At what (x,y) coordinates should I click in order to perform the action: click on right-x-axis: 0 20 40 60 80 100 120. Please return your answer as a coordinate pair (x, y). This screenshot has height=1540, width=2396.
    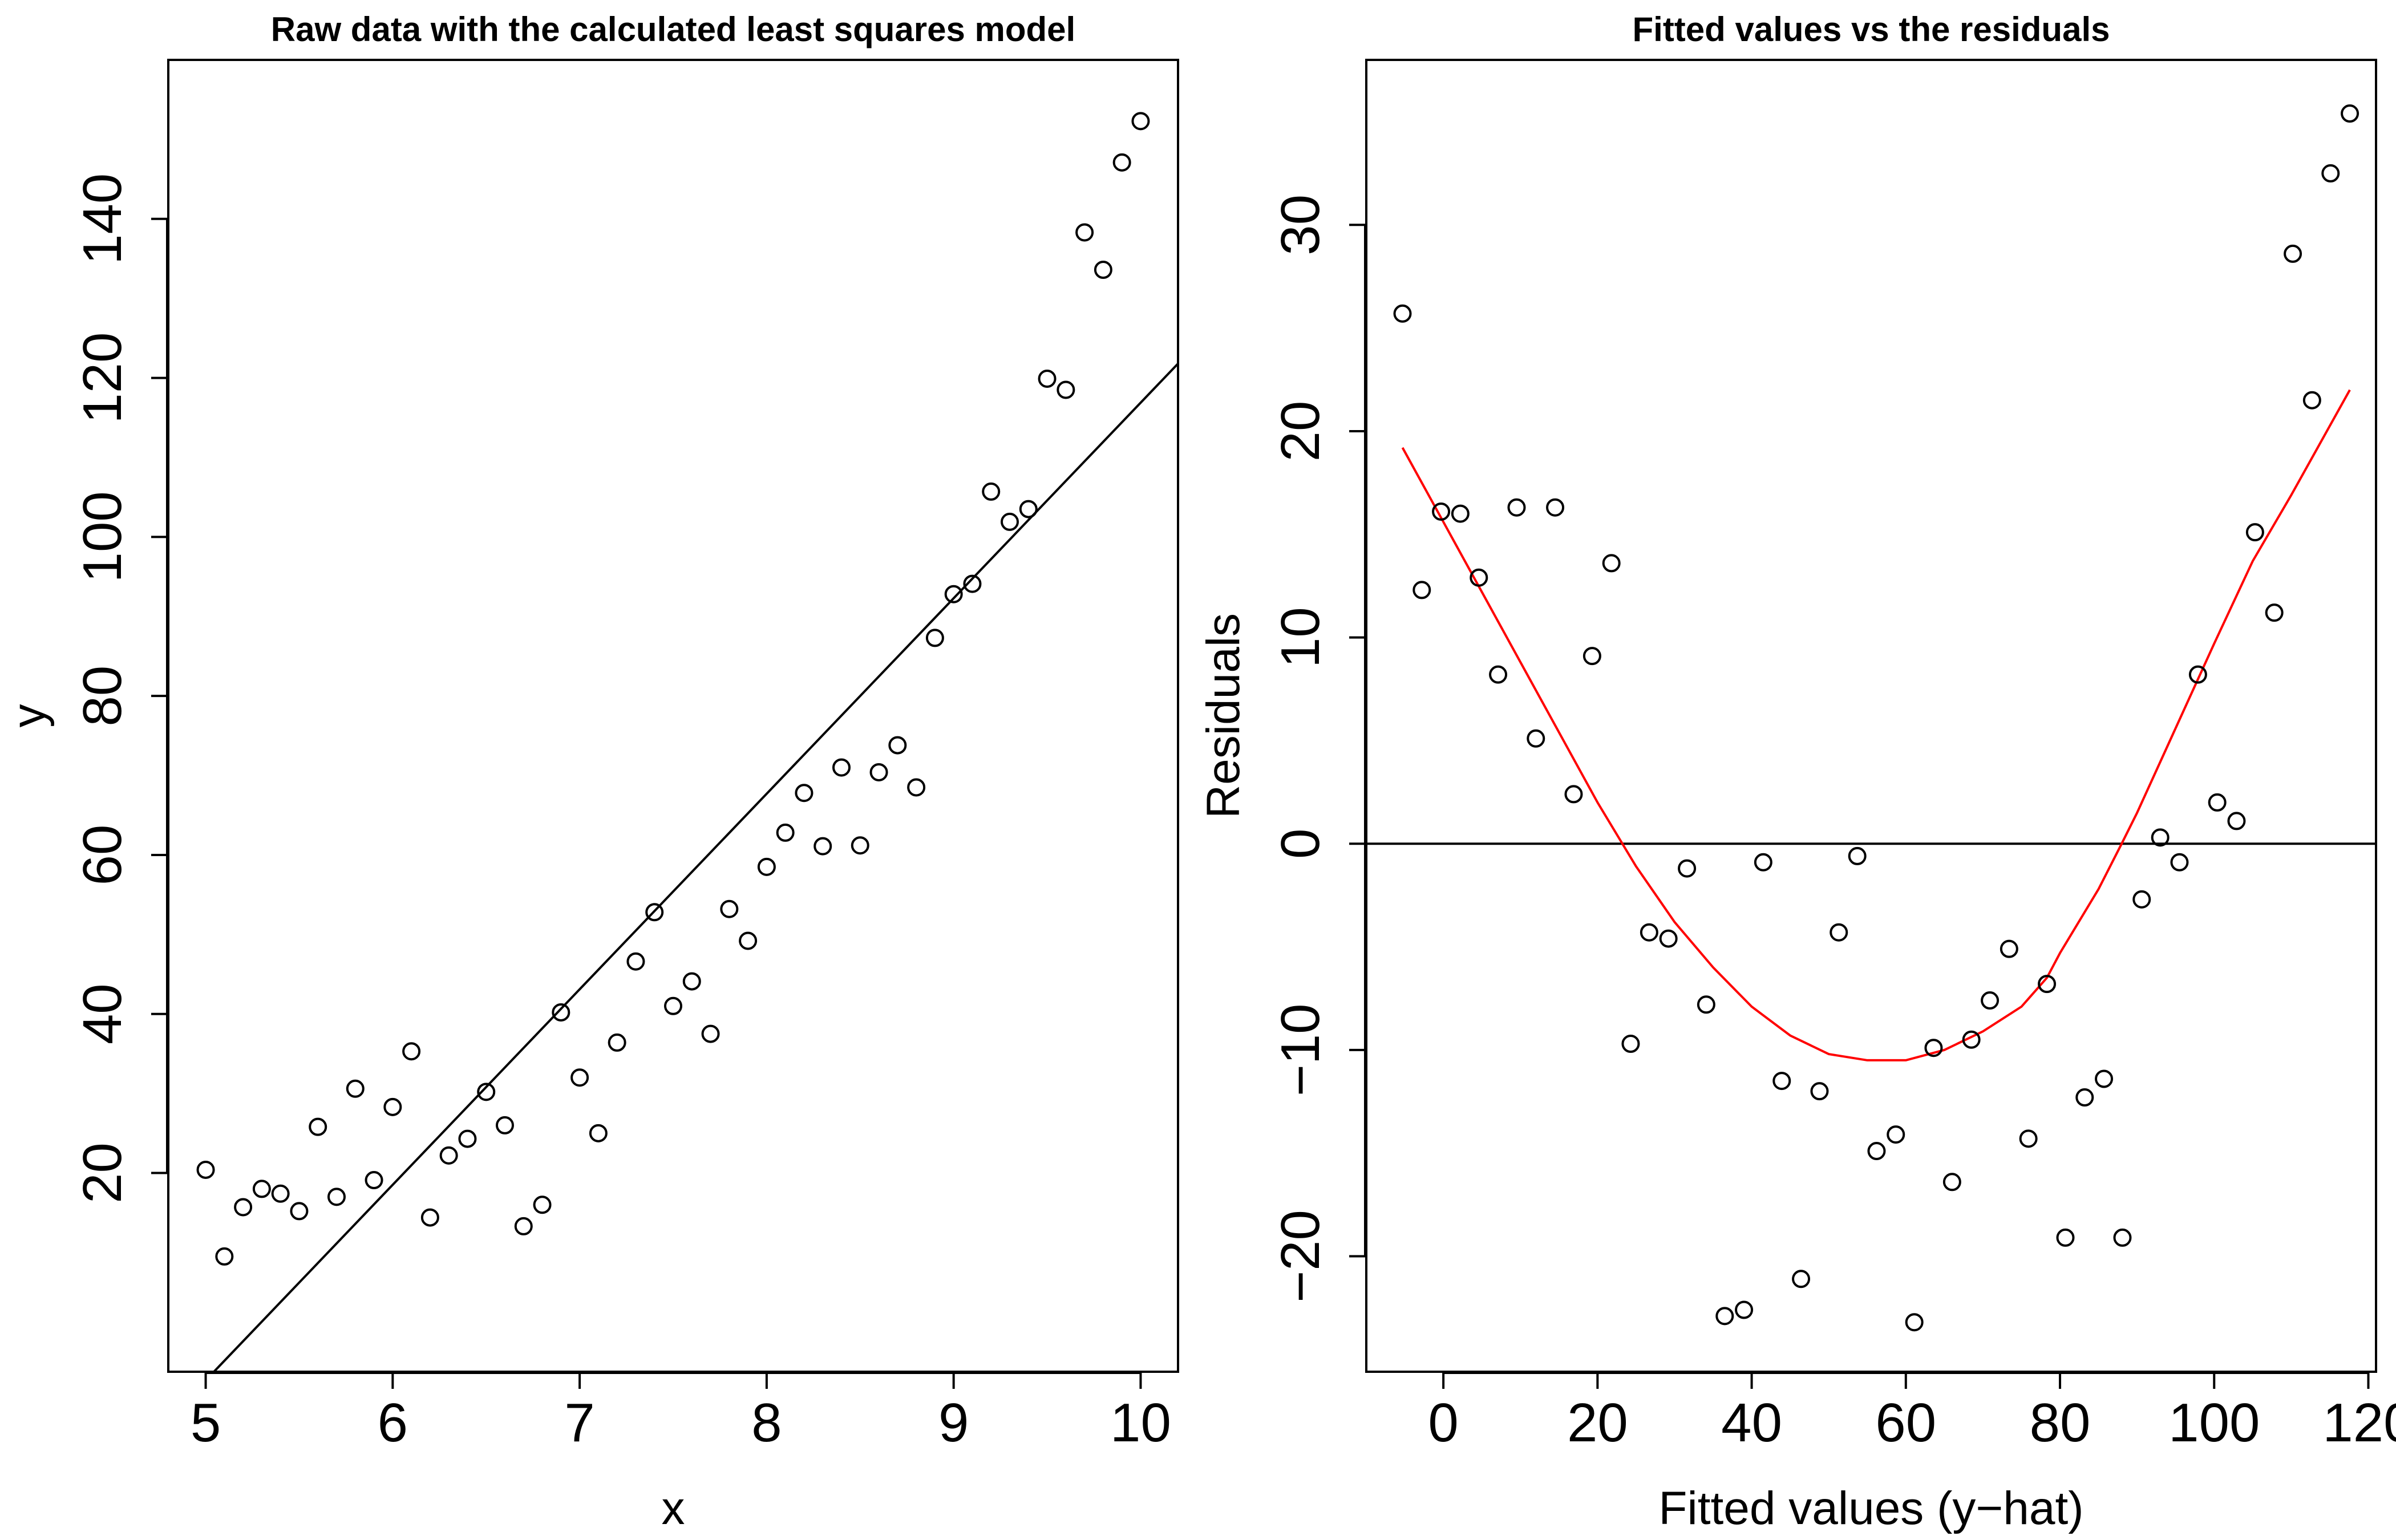
    Looking at the image, I should click on (1912, 1412).